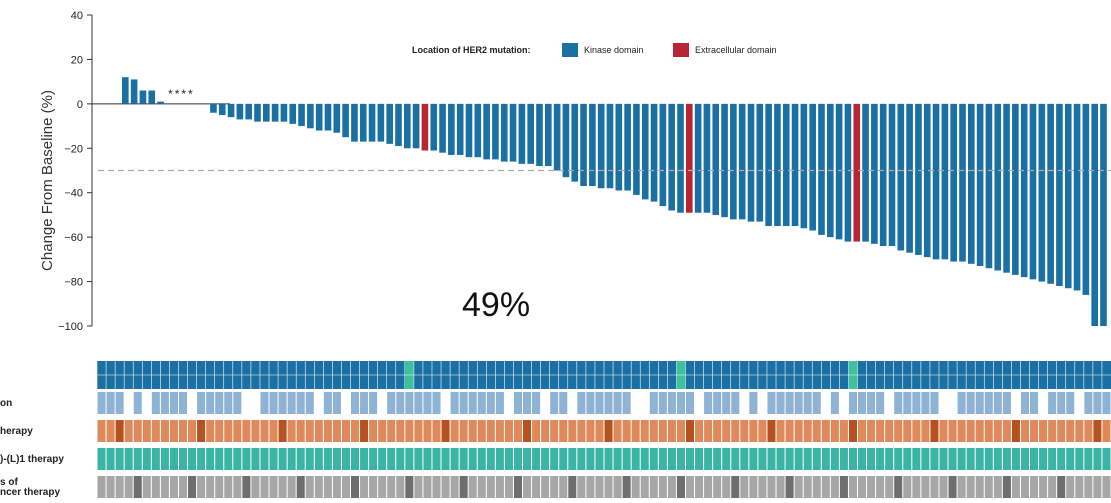 This screenshot has height=503, width=1111. Describe the element at coordinates (16, 431) in the screenshot. I see `annotation-row-label: herapy` at that location.